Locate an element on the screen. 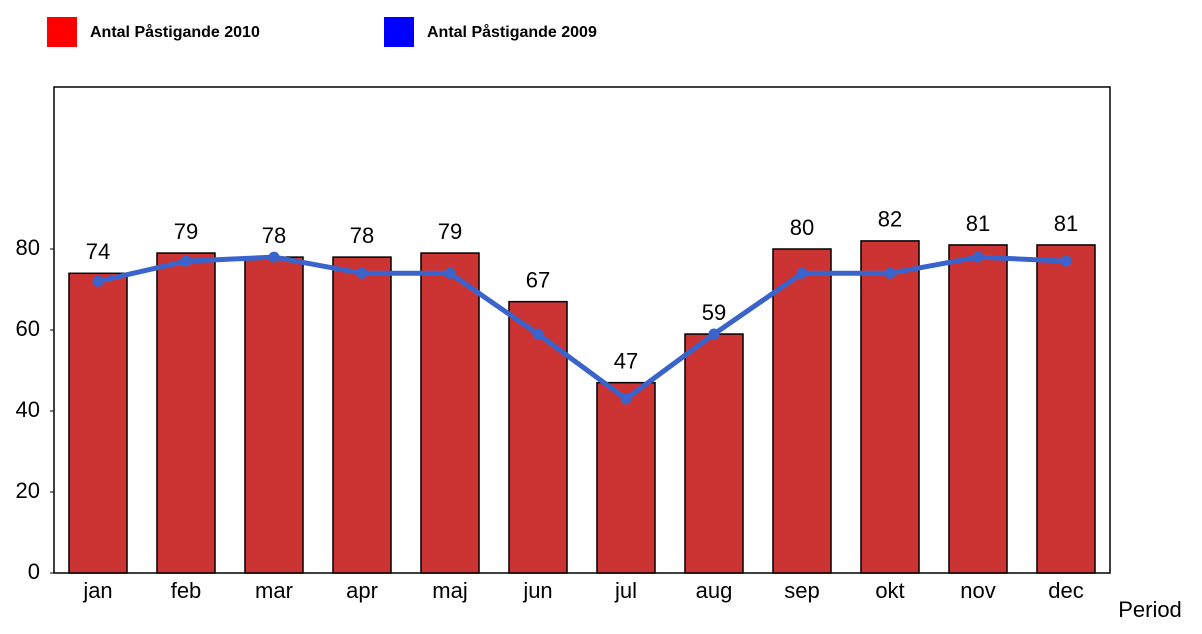 The image size is (1202, 634). y-tick-label: 40 is located at coordinates (28, 409).